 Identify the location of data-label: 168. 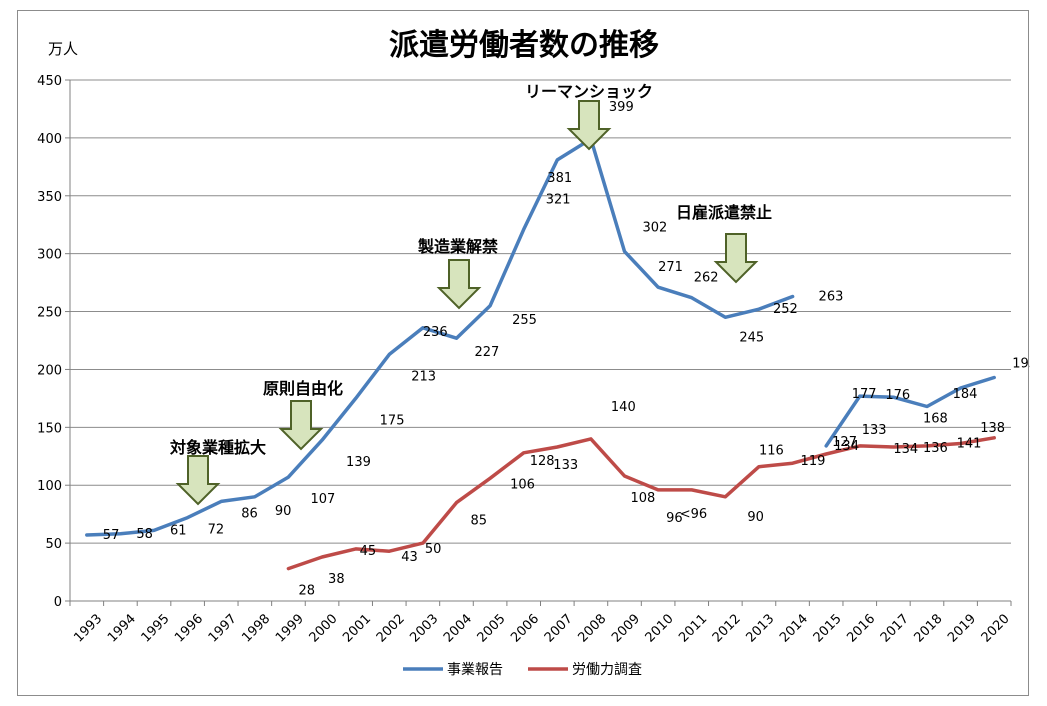
(935, 418).